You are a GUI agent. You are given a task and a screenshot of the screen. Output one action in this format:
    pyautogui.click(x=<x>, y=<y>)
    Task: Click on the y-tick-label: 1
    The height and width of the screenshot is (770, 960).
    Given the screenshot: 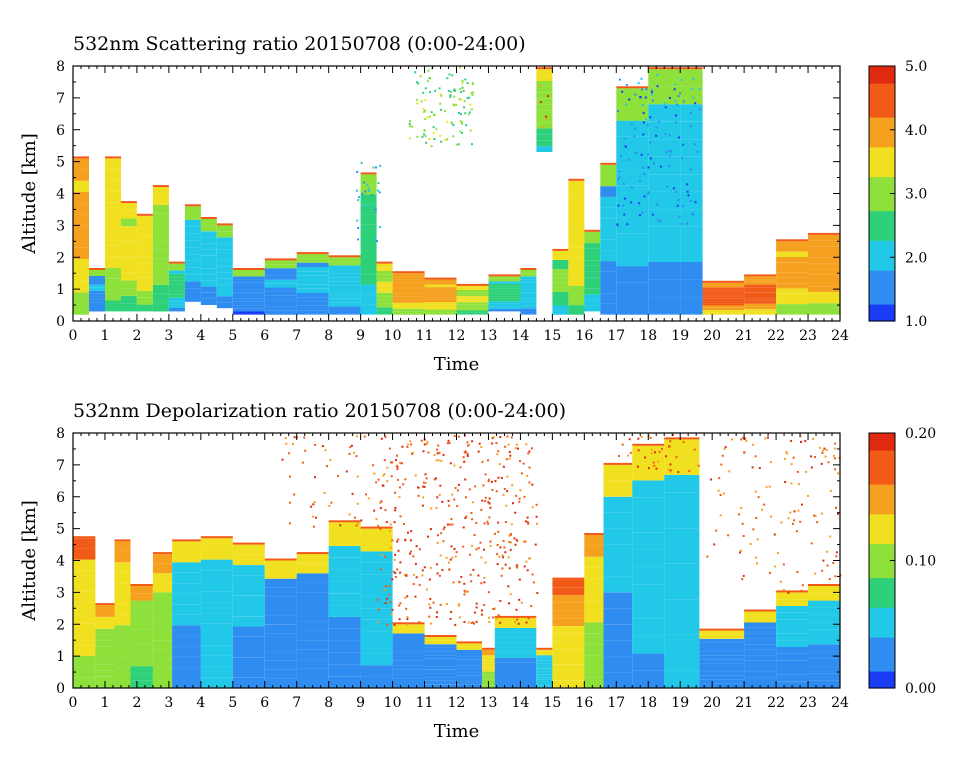 What is the action you would take?
    pyautogui.click(x=60, y=657)
    